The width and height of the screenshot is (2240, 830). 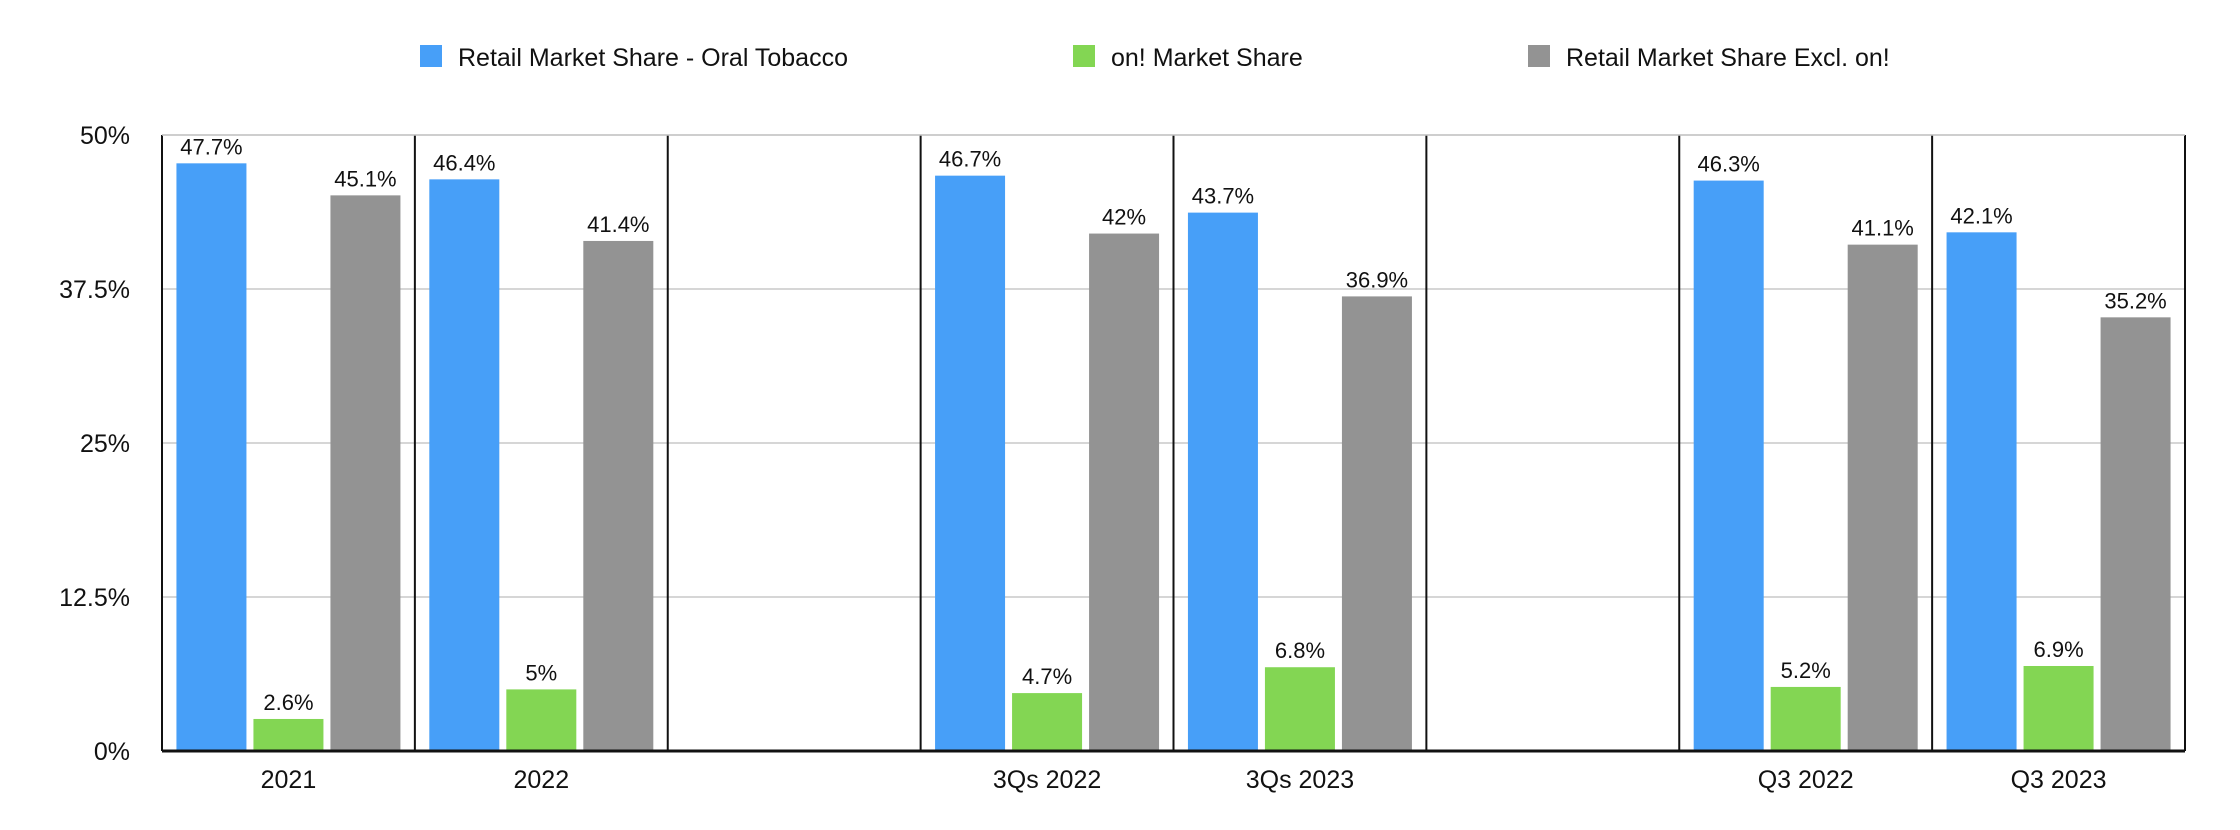 What do you see at coordinates (464, 162) in the screenshot?
I see `data-label: 46.4%` at bounding box center [464, 162].